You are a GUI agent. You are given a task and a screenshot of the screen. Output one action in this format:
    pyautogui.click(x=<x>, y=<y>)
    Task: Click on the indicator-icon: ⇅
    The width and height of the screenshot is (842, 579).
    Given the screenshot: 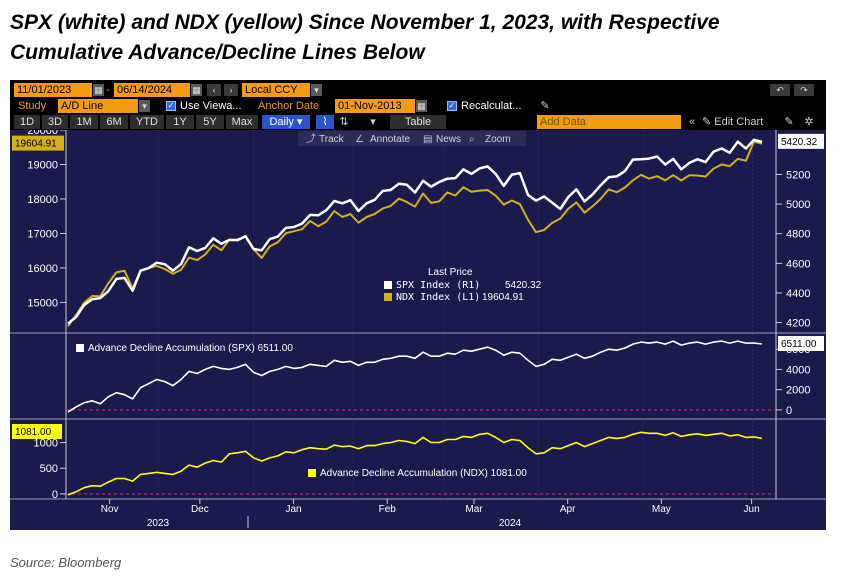 What is the action you would take?
    pyautogui.click(x=344, y=122)
    